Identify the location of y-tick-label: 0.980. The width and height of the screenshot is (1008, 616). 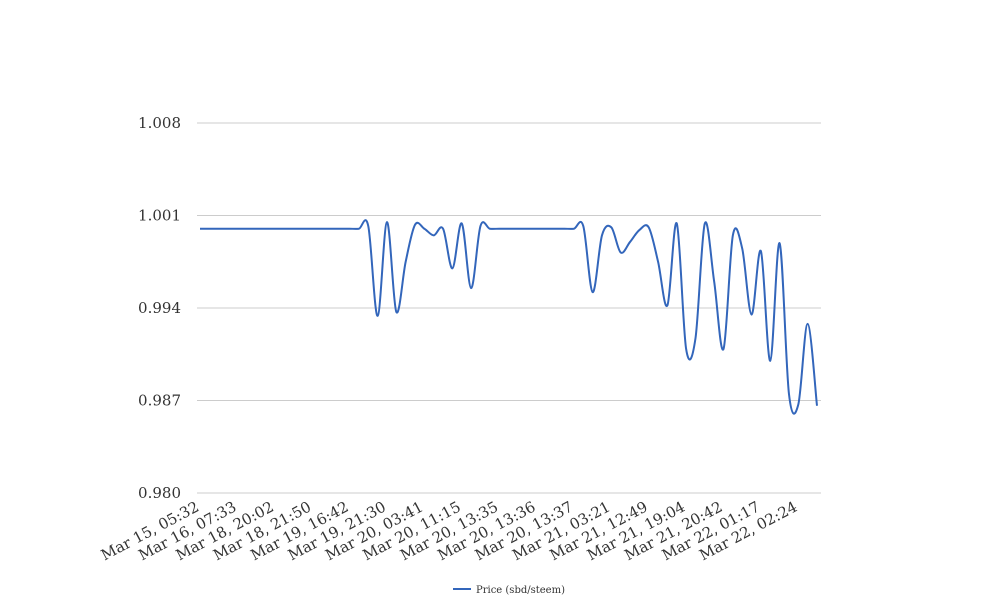
(159, 493).